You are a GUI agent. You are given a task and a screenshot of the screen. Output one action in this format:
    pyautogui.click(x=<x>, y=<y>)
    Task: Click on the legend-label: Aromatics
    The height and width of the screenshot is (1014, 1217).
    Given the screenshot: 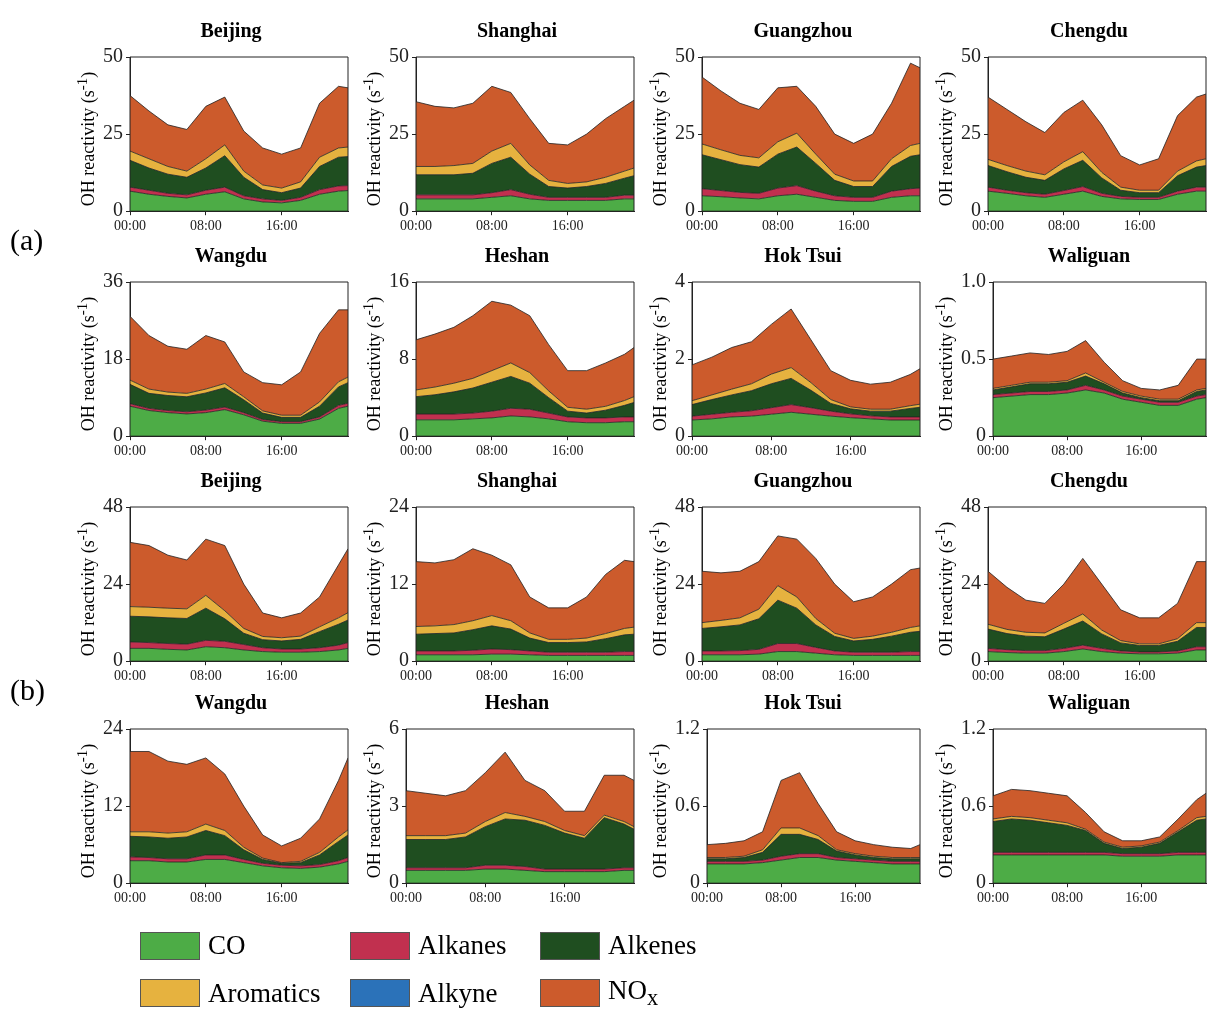 What is the action you would take?
    pyautogui.click(x=264, y=993)
    